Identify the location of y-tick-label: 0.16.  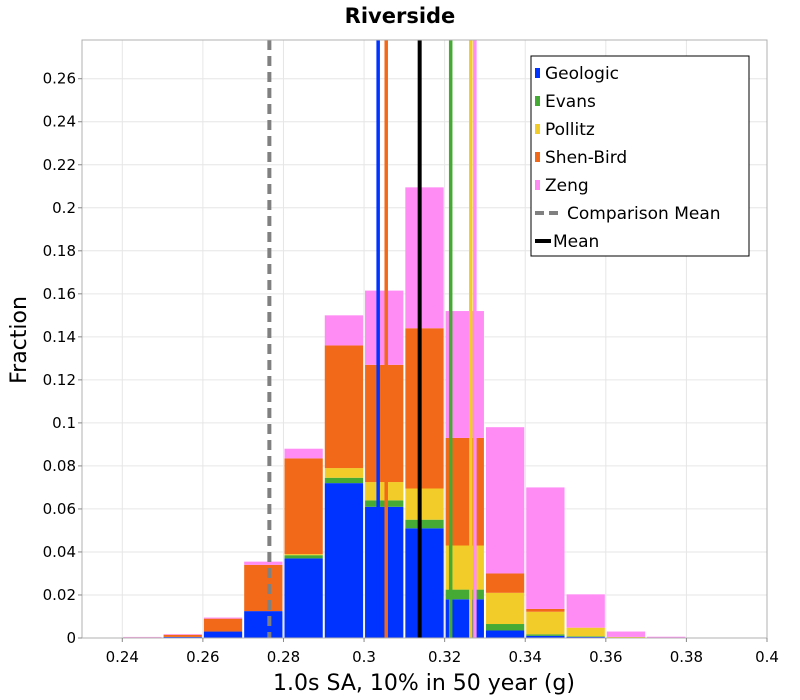
(59, 294).